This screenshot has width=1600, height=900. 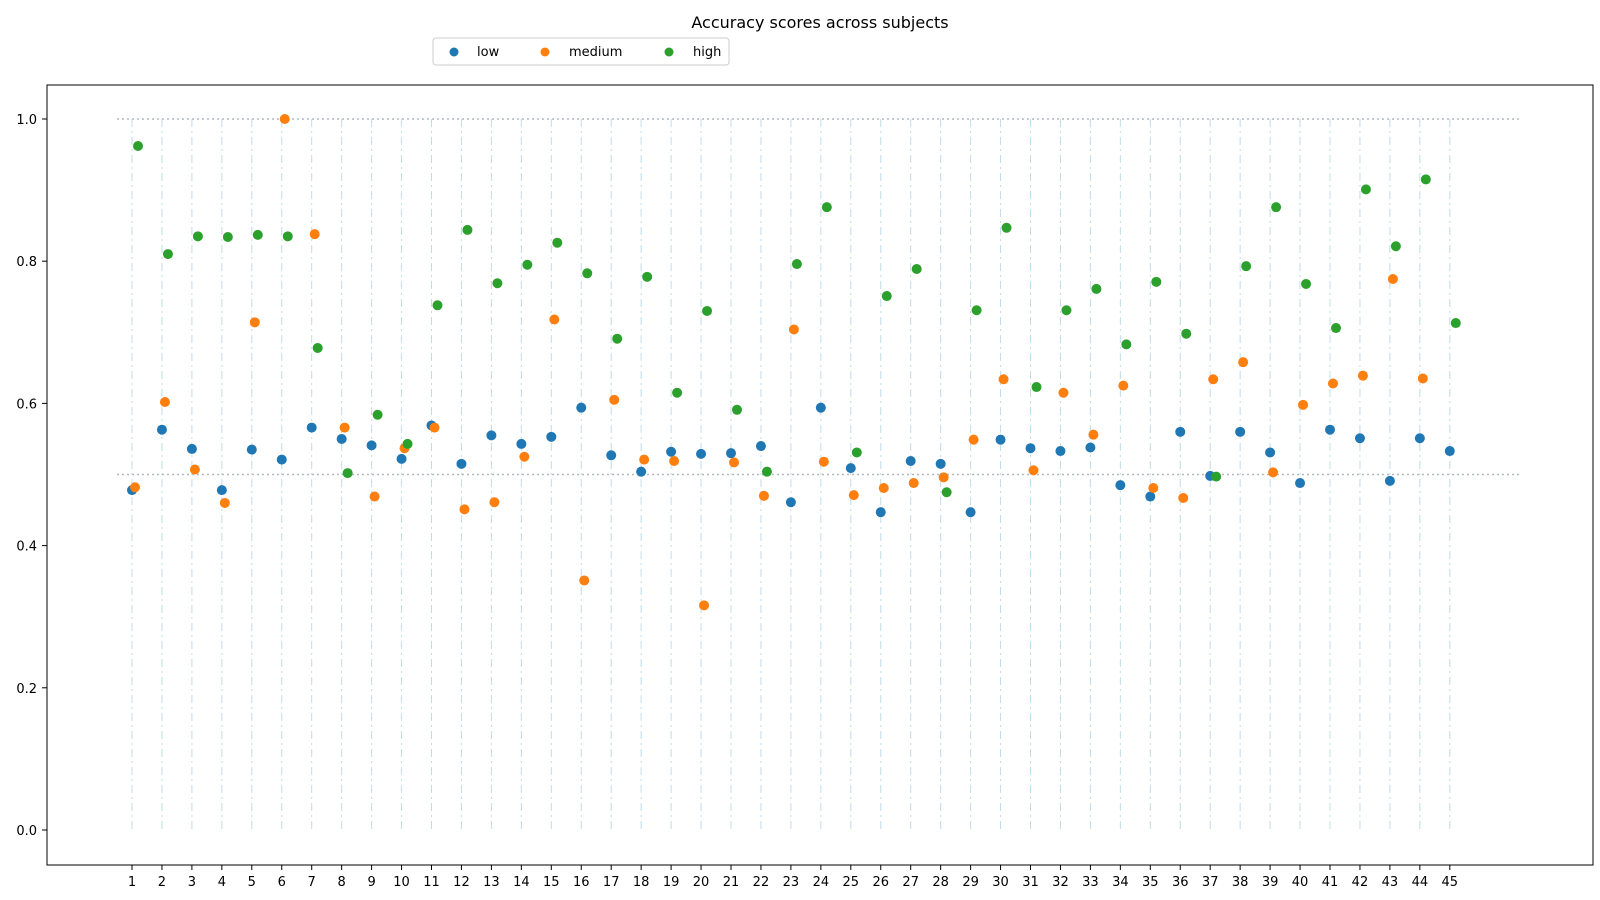 What do you see at coordinates (1450, 882) in the screenshot?
I see `x-tick-label-45: 45` at bounding box center [1450, 882].